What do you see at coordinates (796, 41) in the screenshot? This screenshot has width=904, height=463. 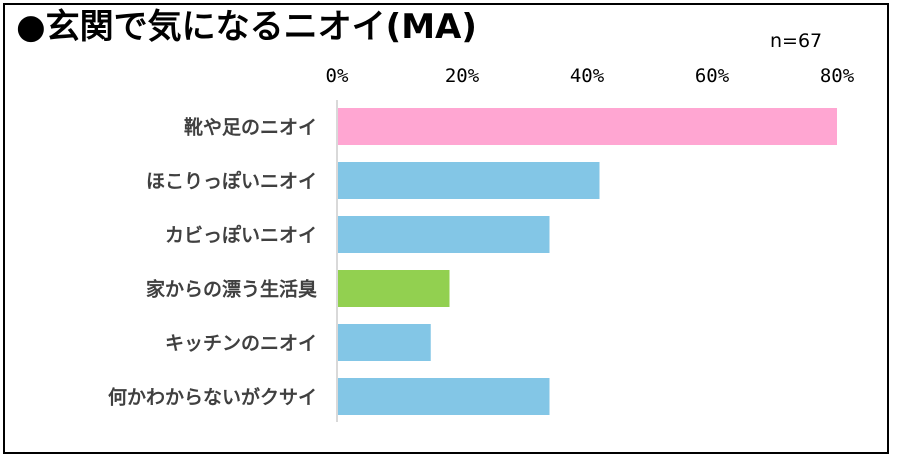 I see `sample-size-label: n=67` at bounding box center [796, 41].